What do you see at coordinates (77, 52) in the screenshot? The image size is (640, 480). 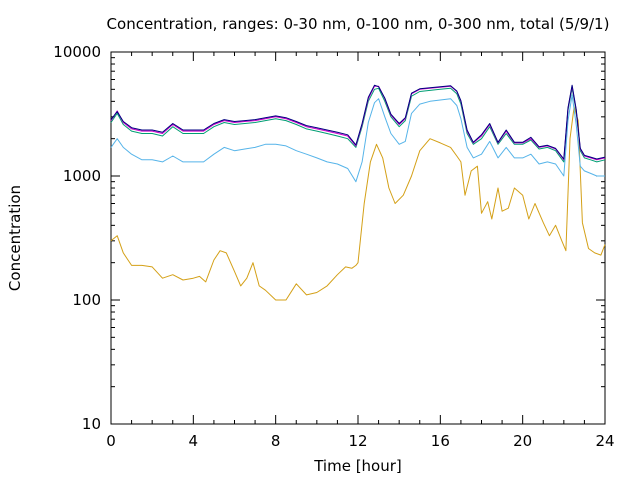 I see `y-tick-label: 10000` at bounding box center [77, 52].